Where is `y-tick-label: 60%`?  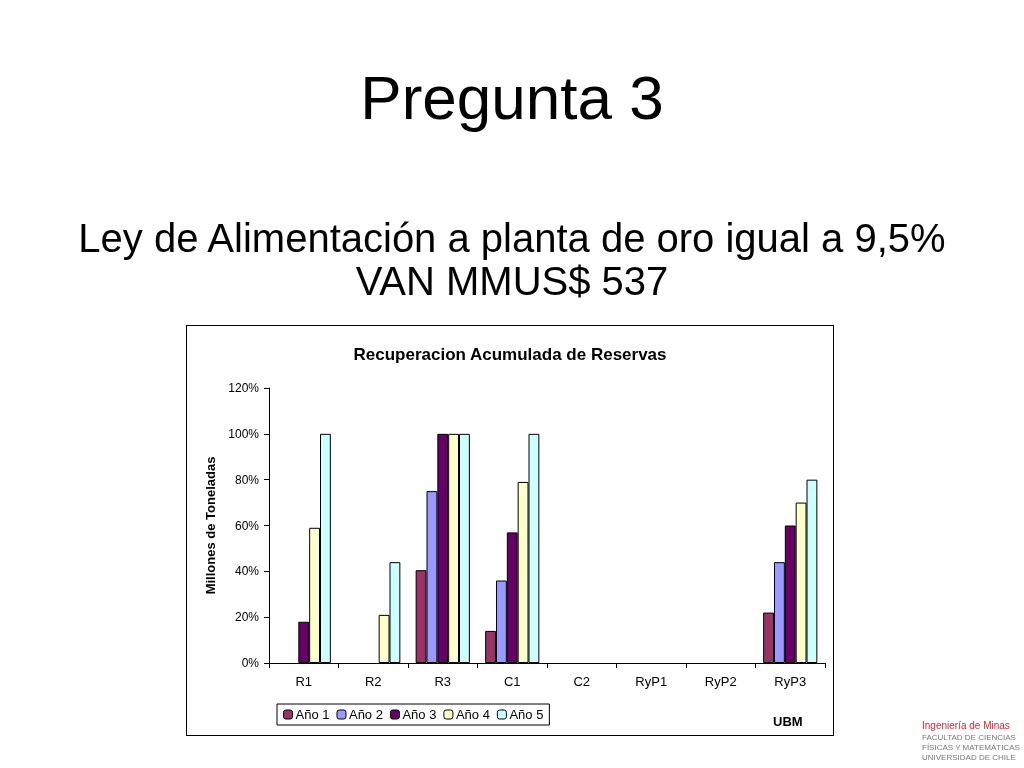 y-tick-label: 60% is located at coordinates (247, 525).